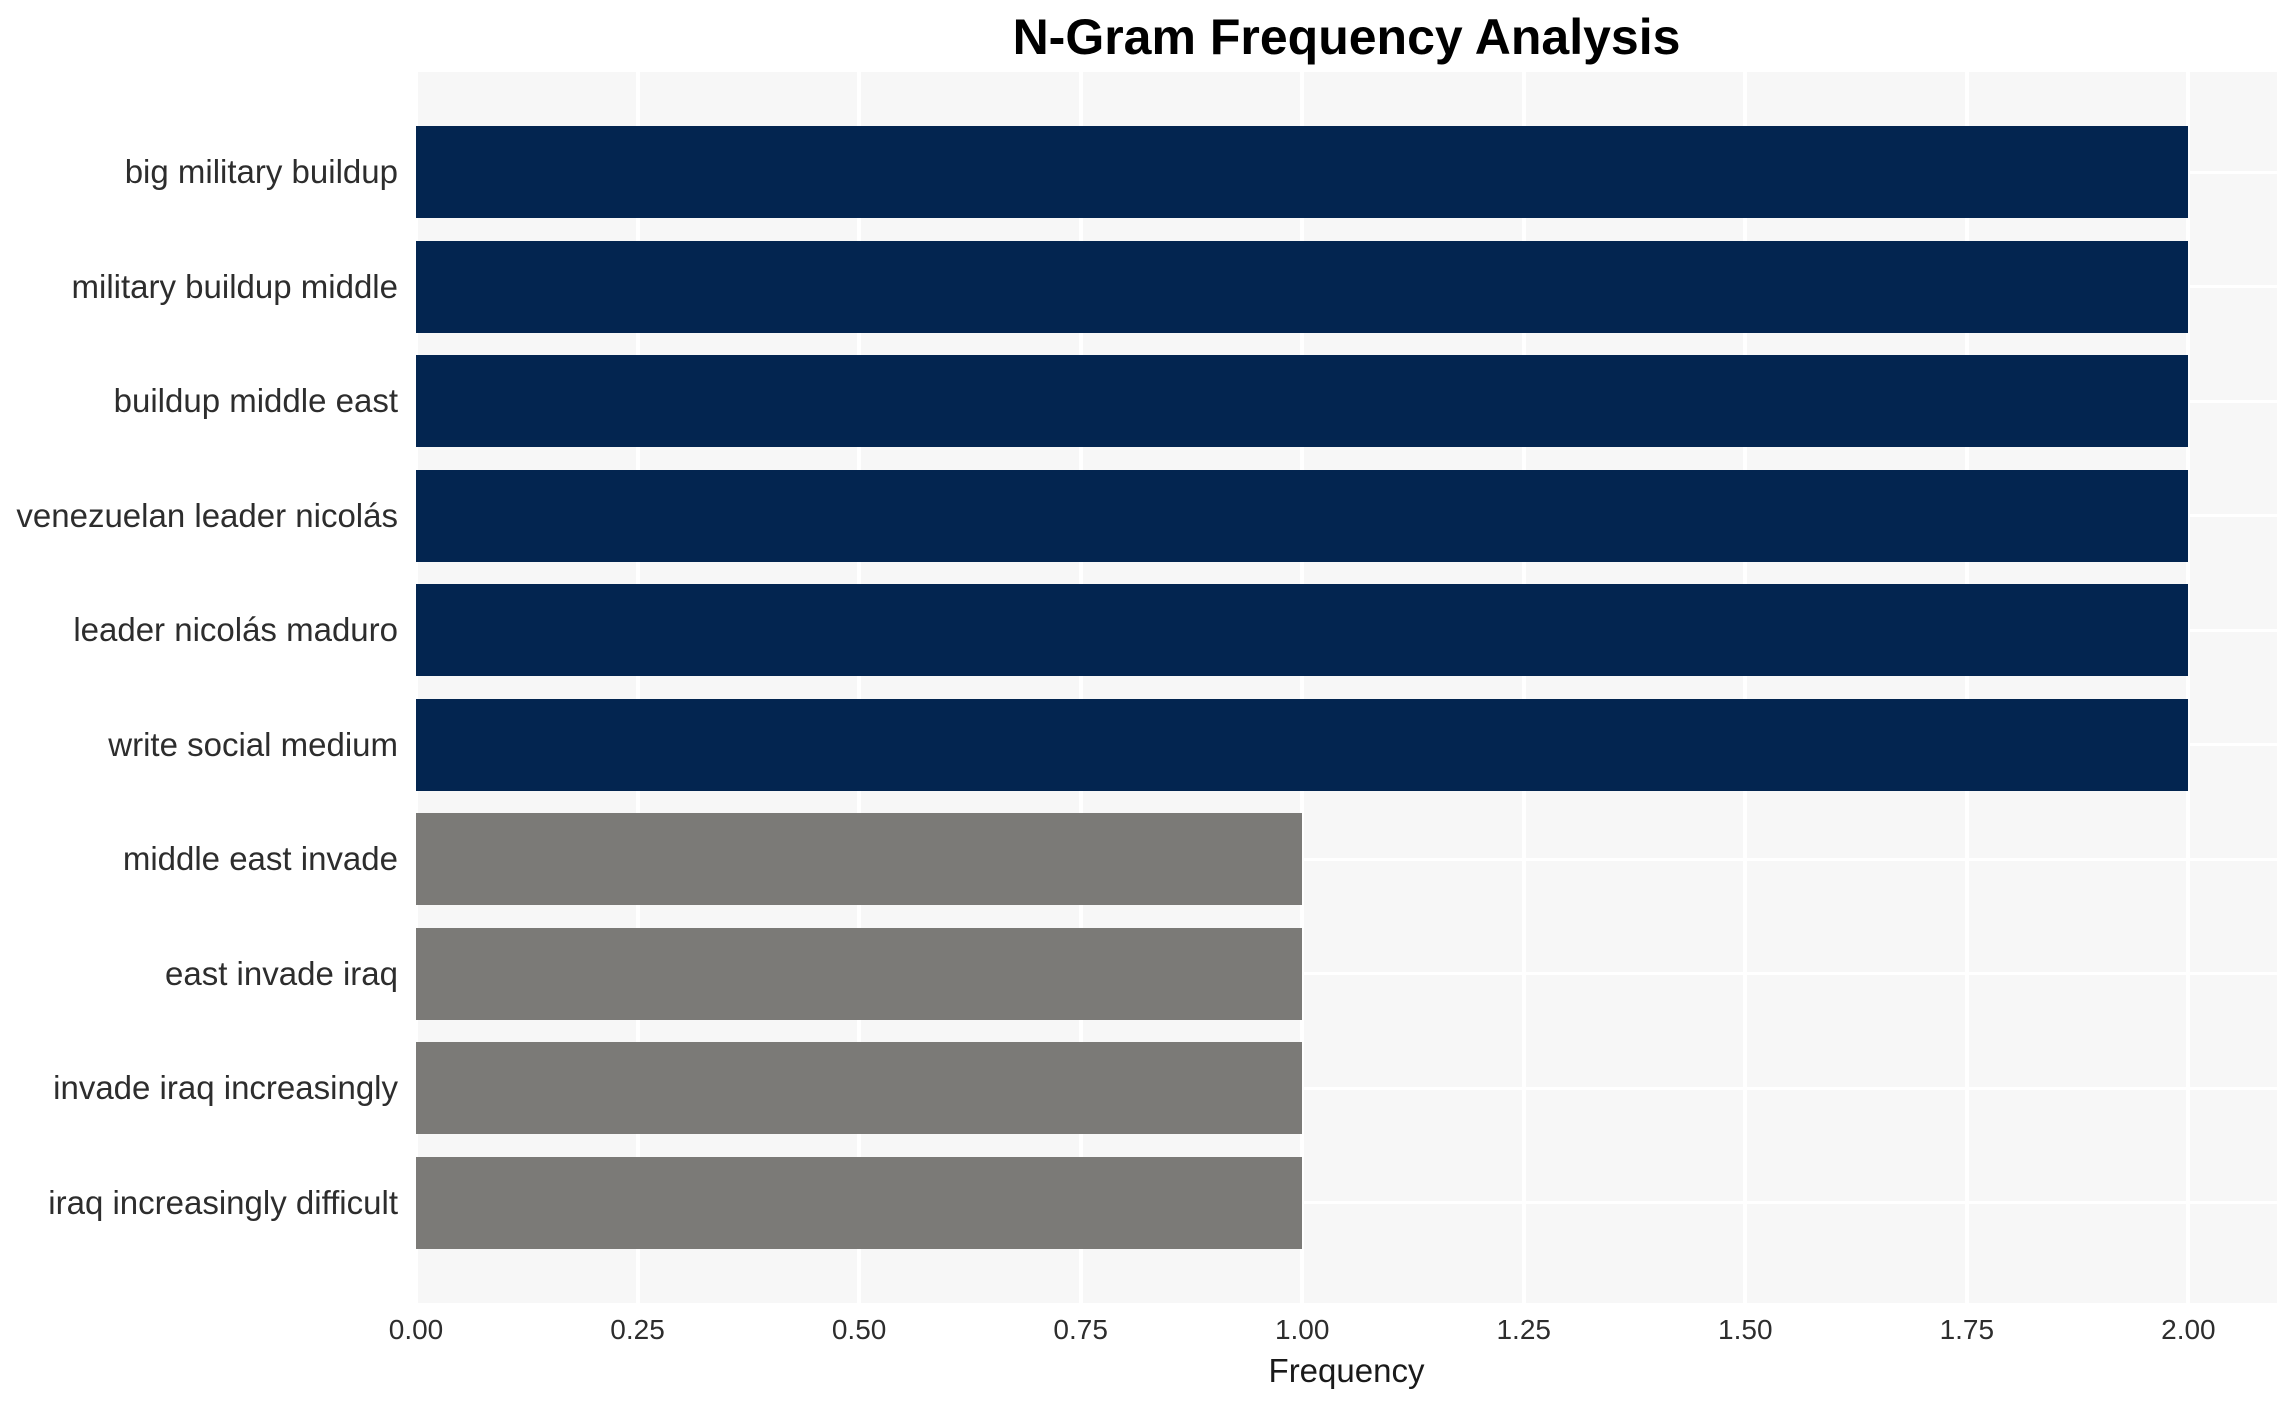  I want to click on x-tick-label: 0.50, so click(859, 1329).